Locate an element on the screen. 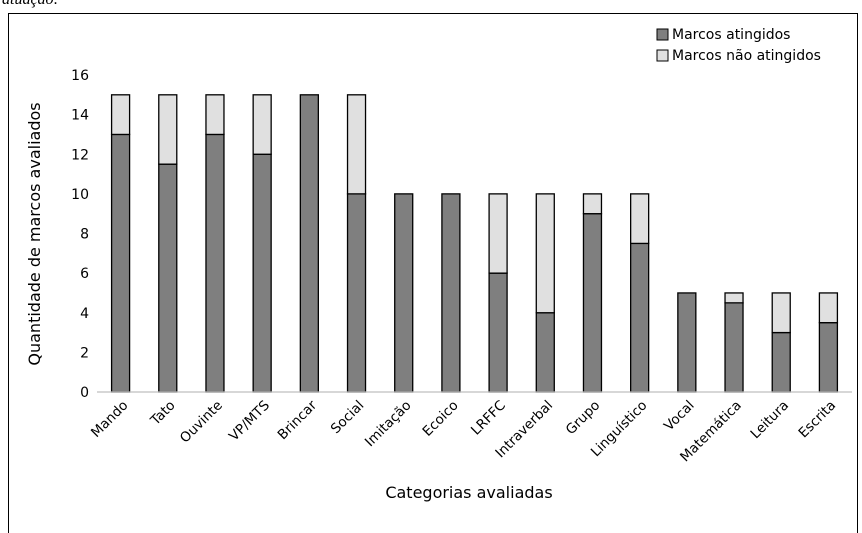 The image size is (862, 533). legend: Marcos atingidos Marcos não atingidos is located at coordinates (738, 45).